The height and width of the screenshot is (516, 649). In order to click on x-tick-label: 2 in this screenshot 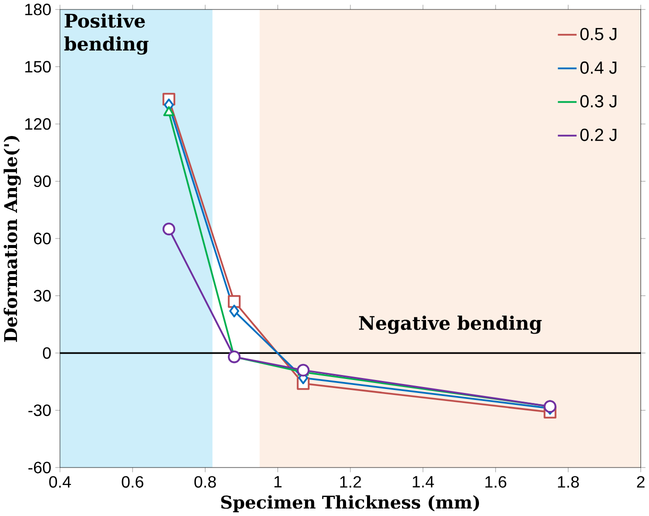, I will do `click(641, 482)`.